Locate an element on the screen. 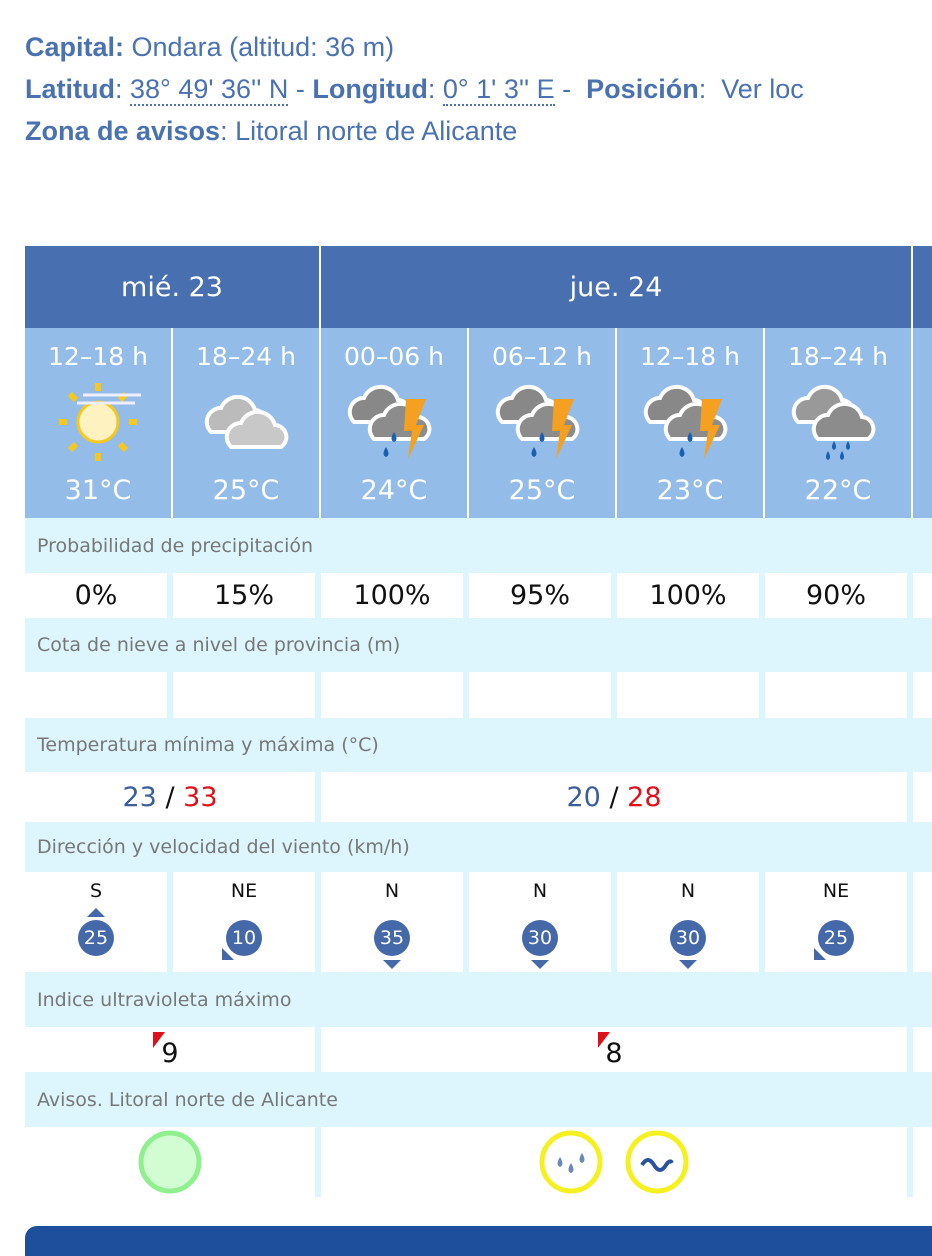  wind-label: Dirección y velocidad del viento (km/h) is located at coordinates (478, 847).